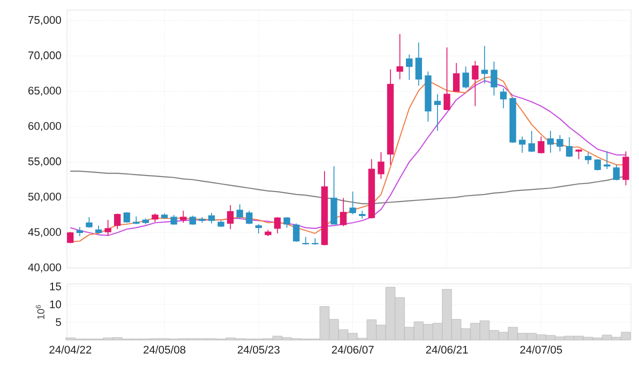 This screenshot has width=639, height=366. I want to click on x-tick-label: 24/05/23, so click(259, 350).